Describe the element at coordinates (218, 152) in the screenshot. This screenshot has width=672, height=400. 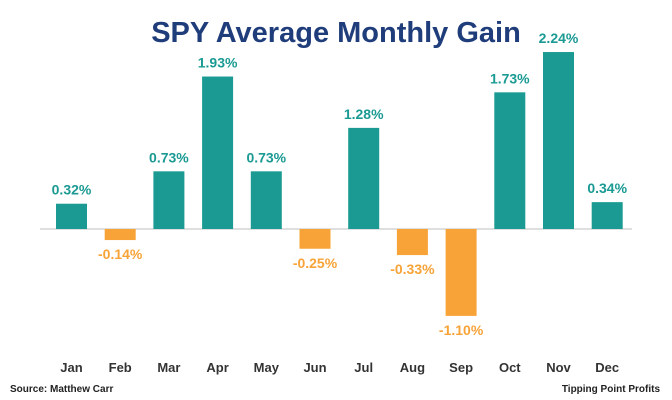
I see `bar-apr` at that location.